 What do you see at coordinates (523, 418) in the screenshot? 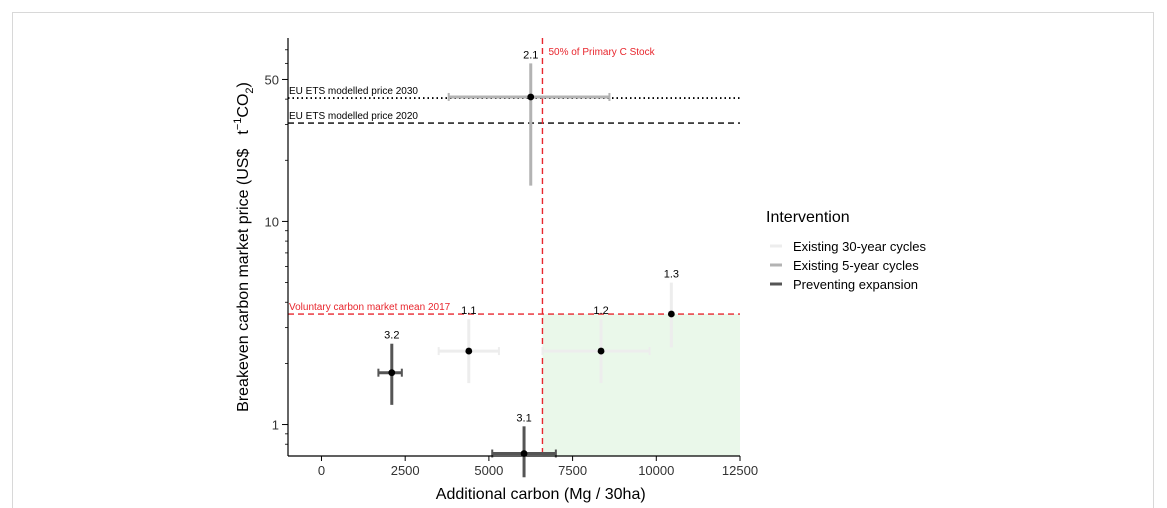
I see `data-label: 3.1` at bounding box center [523, 418].